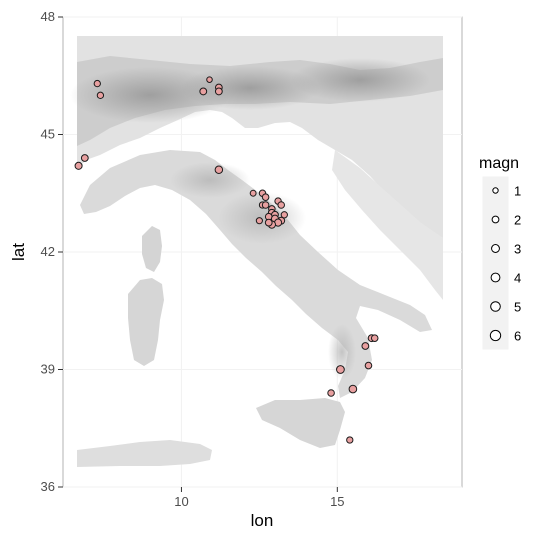  What do you see at coordinates (517, 336) in the screenshot?
I see `legend-label-6: 6` at bounding box center [517, 336].